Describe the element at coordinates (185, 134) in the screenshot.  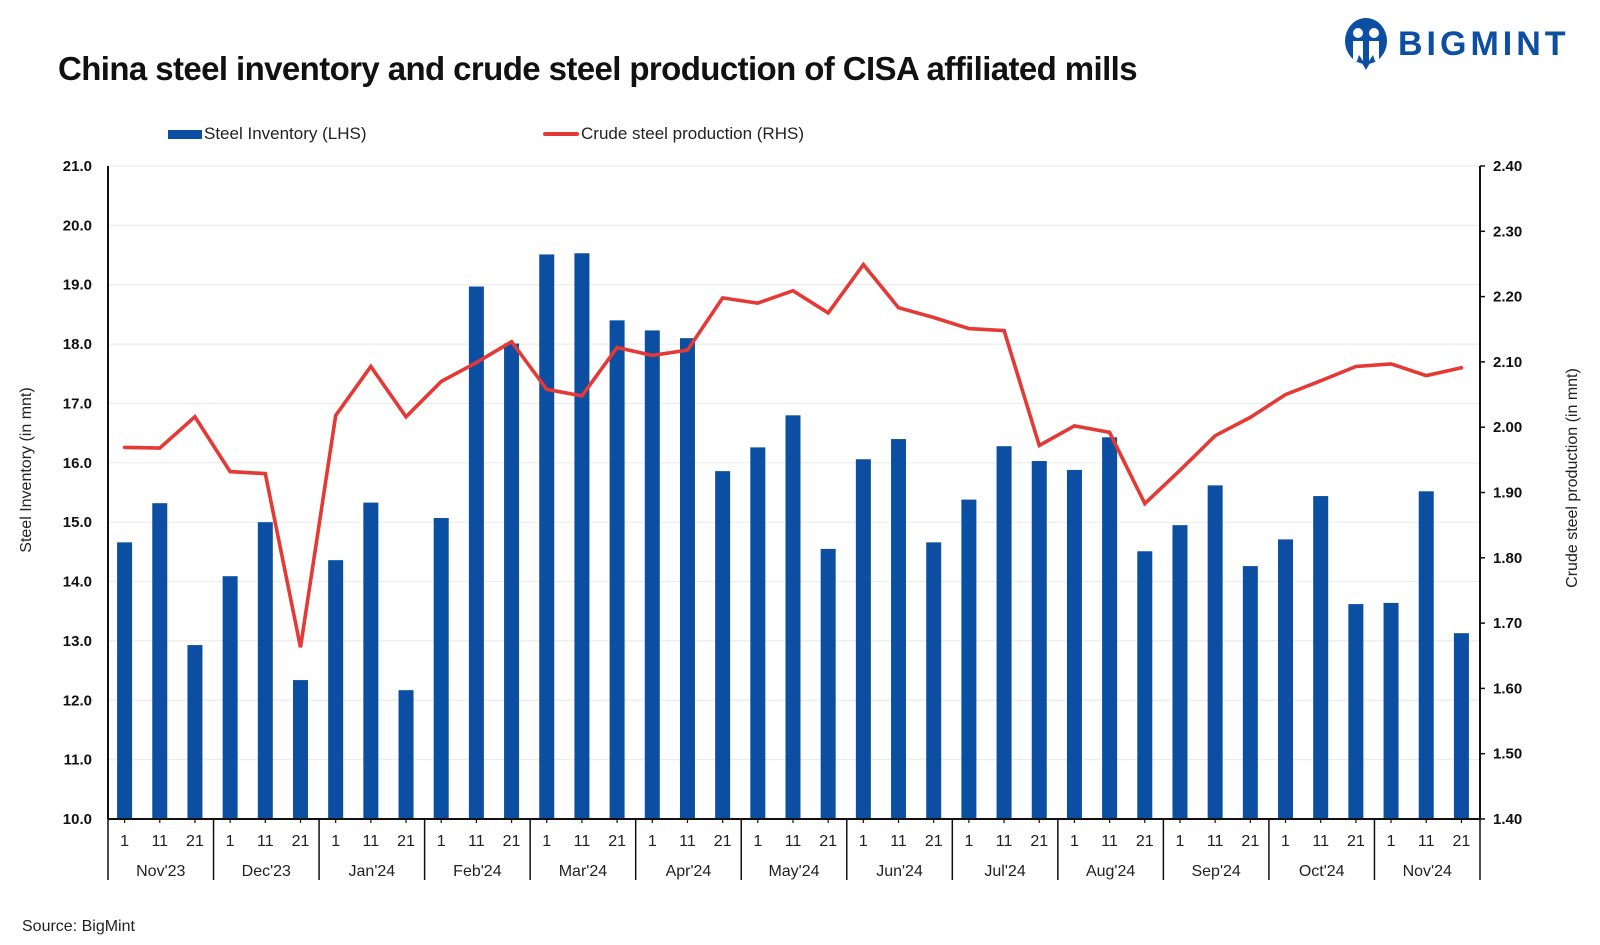
I see `legend-bar-swatch` at that location.